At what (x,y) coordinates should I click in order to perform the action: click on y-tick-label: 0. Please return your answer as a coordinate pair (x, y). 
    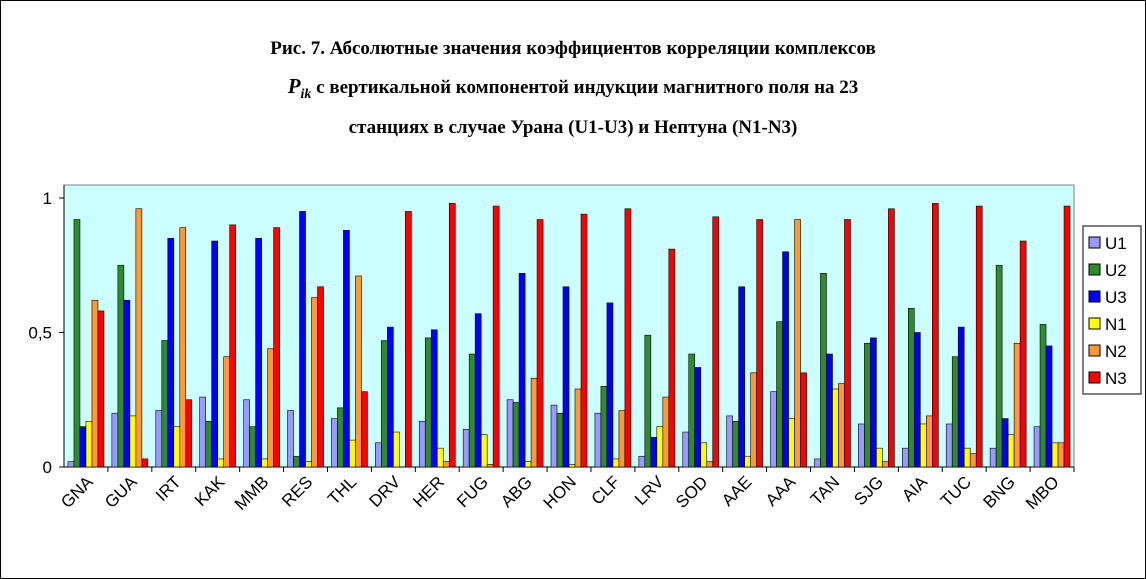
    Looking at the image, I should click on (47, 467).